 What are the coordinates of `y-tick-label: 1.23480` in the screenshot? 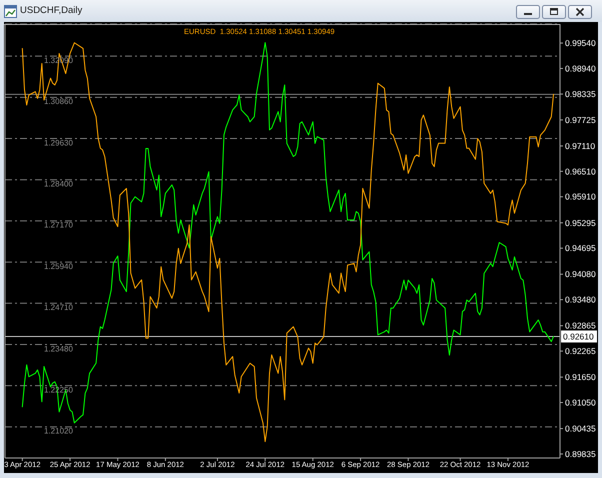 It's located at (59, 349).